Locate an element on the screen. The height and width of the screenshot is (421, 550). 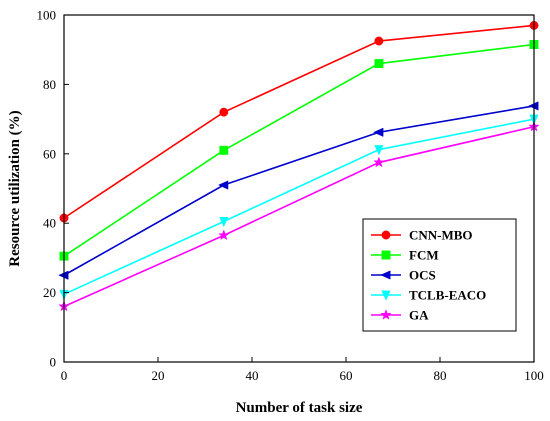
legend-label-fcm: FCM is located at coordinates (424, 255).